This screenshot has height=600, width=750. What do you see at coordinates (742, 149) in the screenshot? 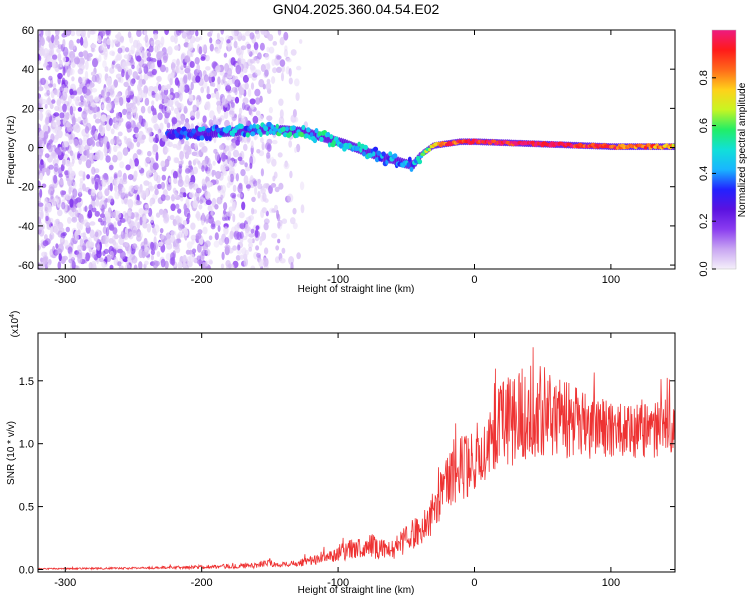
I see `colorbar-label: Normalized spectral amplitude` at bounding box center [742, 149].